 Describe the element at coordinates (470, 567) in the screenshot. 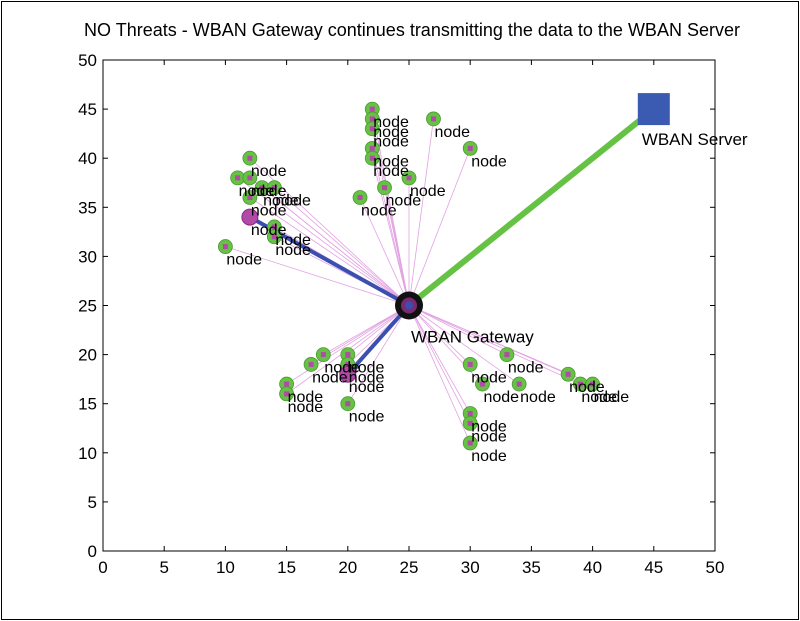

I see `x-tick-label: 30` at that location.